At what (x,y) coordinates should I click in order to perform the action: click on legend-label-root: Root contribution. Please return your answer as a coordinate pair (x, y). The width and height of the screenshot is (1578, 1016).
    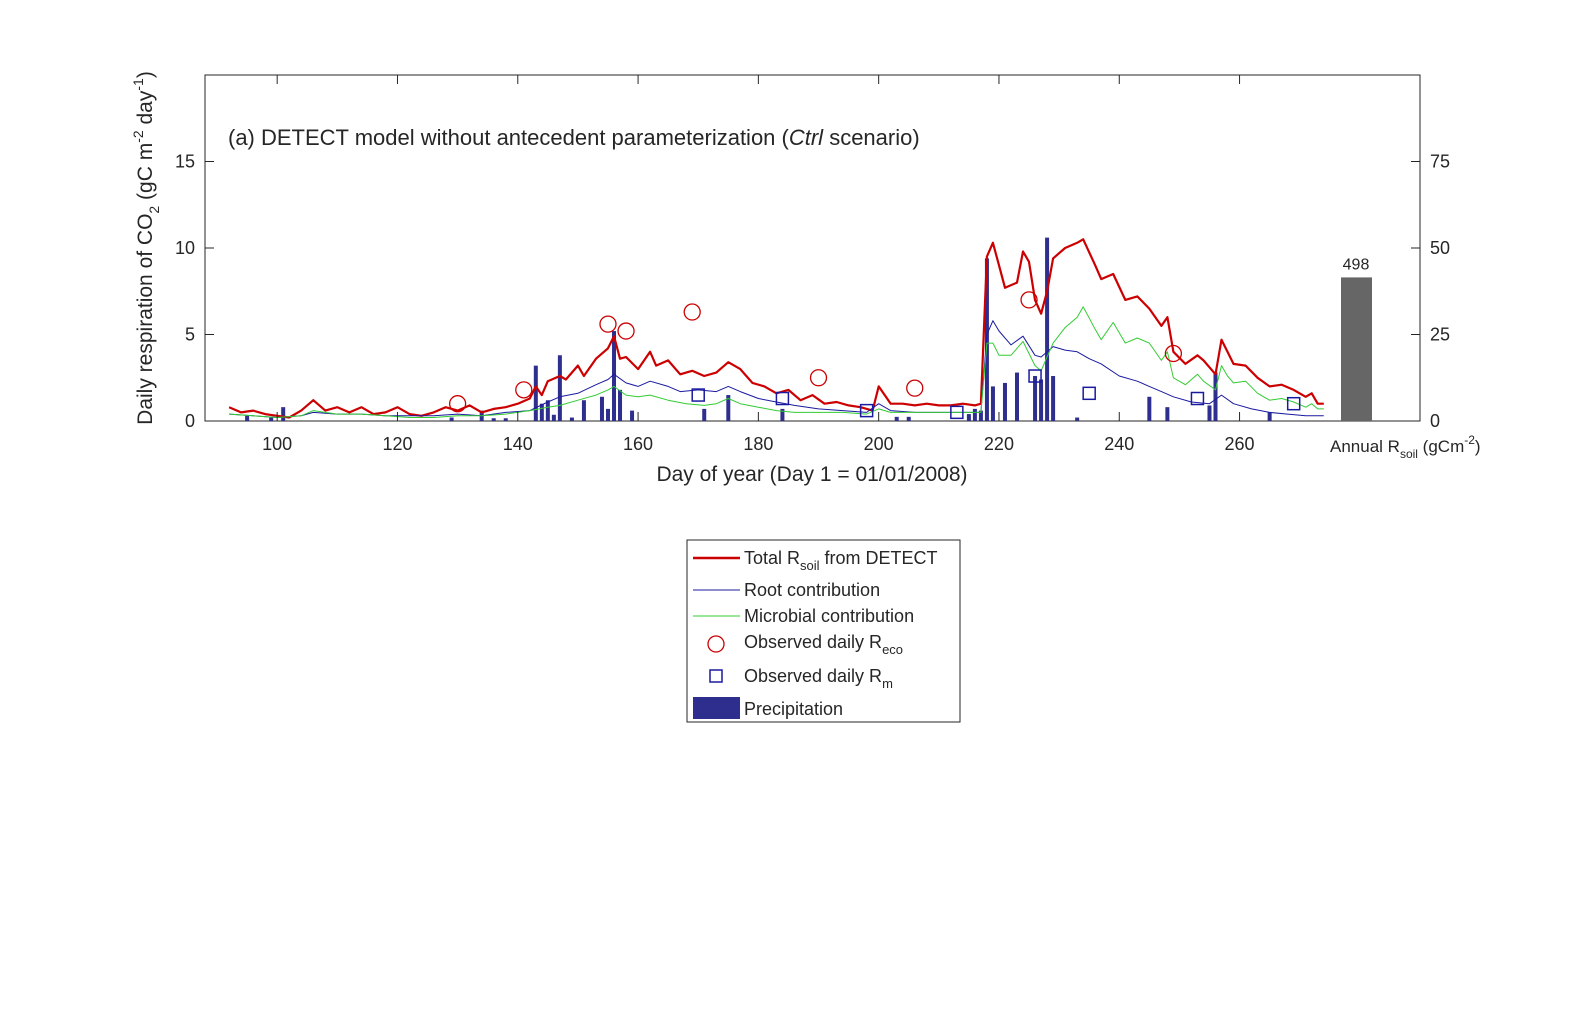
    Looking at the image, I should click on (812, 590).